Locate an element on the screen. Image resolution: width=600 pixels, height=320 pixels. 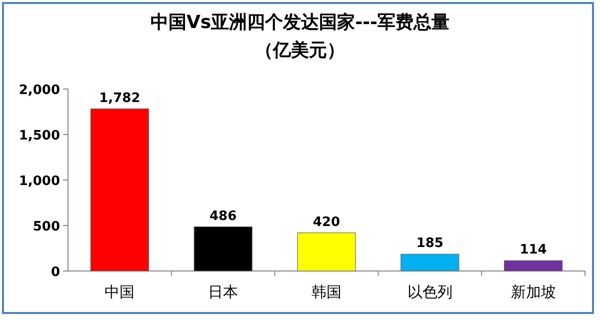
chart-subtitle: （亿美元） is located at coordinates (300, 50).